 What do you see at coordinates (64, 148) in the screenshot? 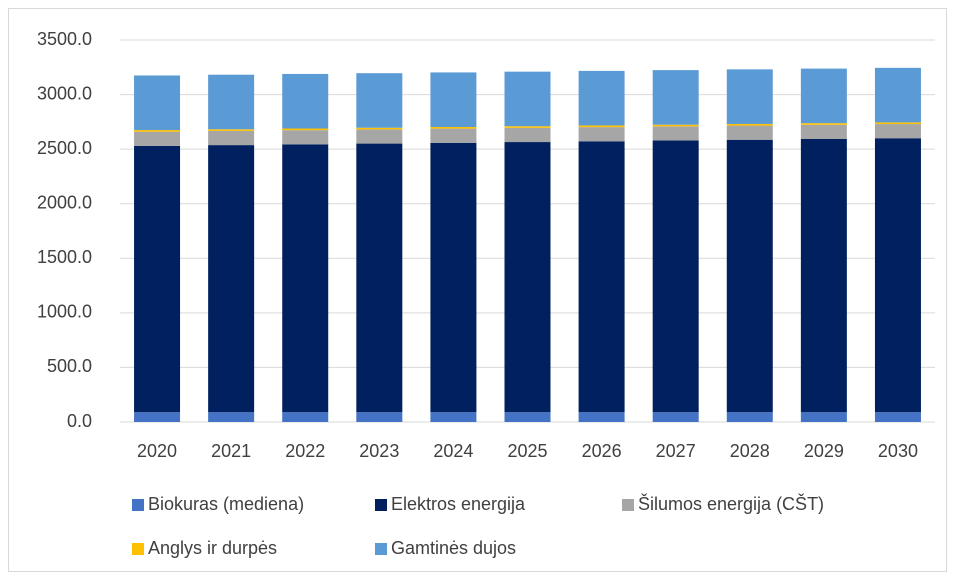
I see `y-tick-label: 2500.0` at bounding box center [64, 148].